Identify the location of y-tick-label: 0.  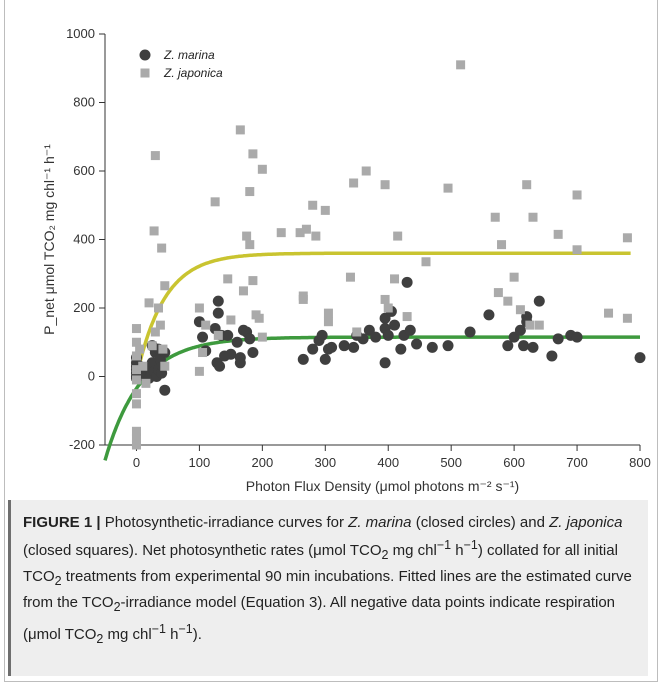
(91, 376).